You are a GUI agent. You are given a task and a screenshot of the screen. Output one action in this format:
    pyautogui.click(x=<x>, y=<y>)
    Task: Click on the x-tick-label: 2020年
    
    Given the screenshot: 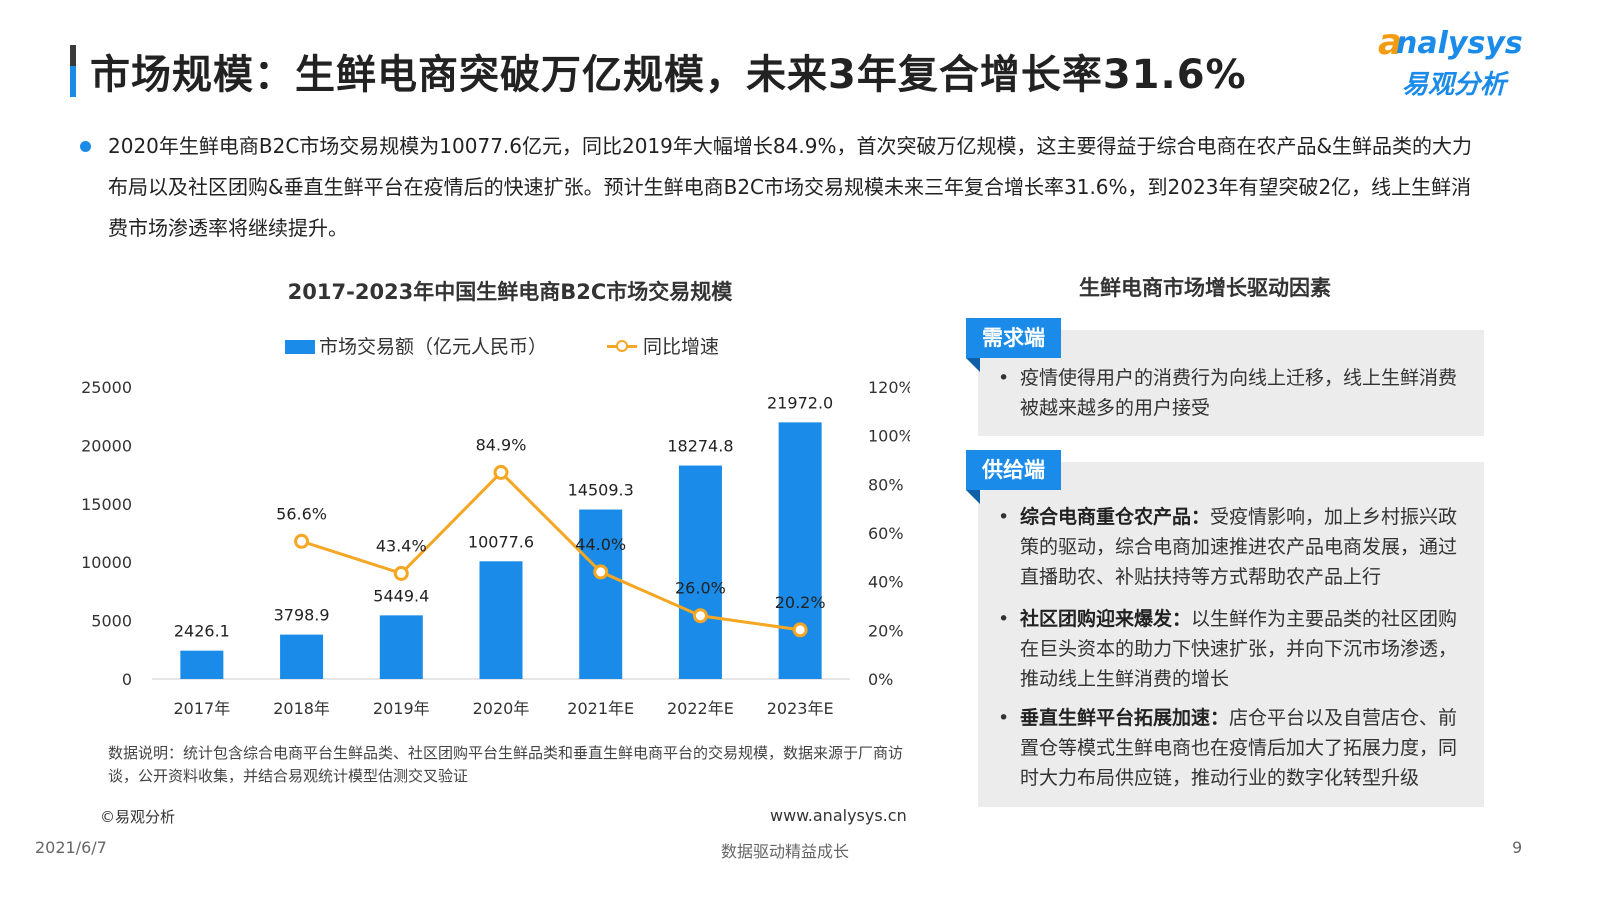 What is the action you would take?
    pyautogui.click(x=501, y=708)
    